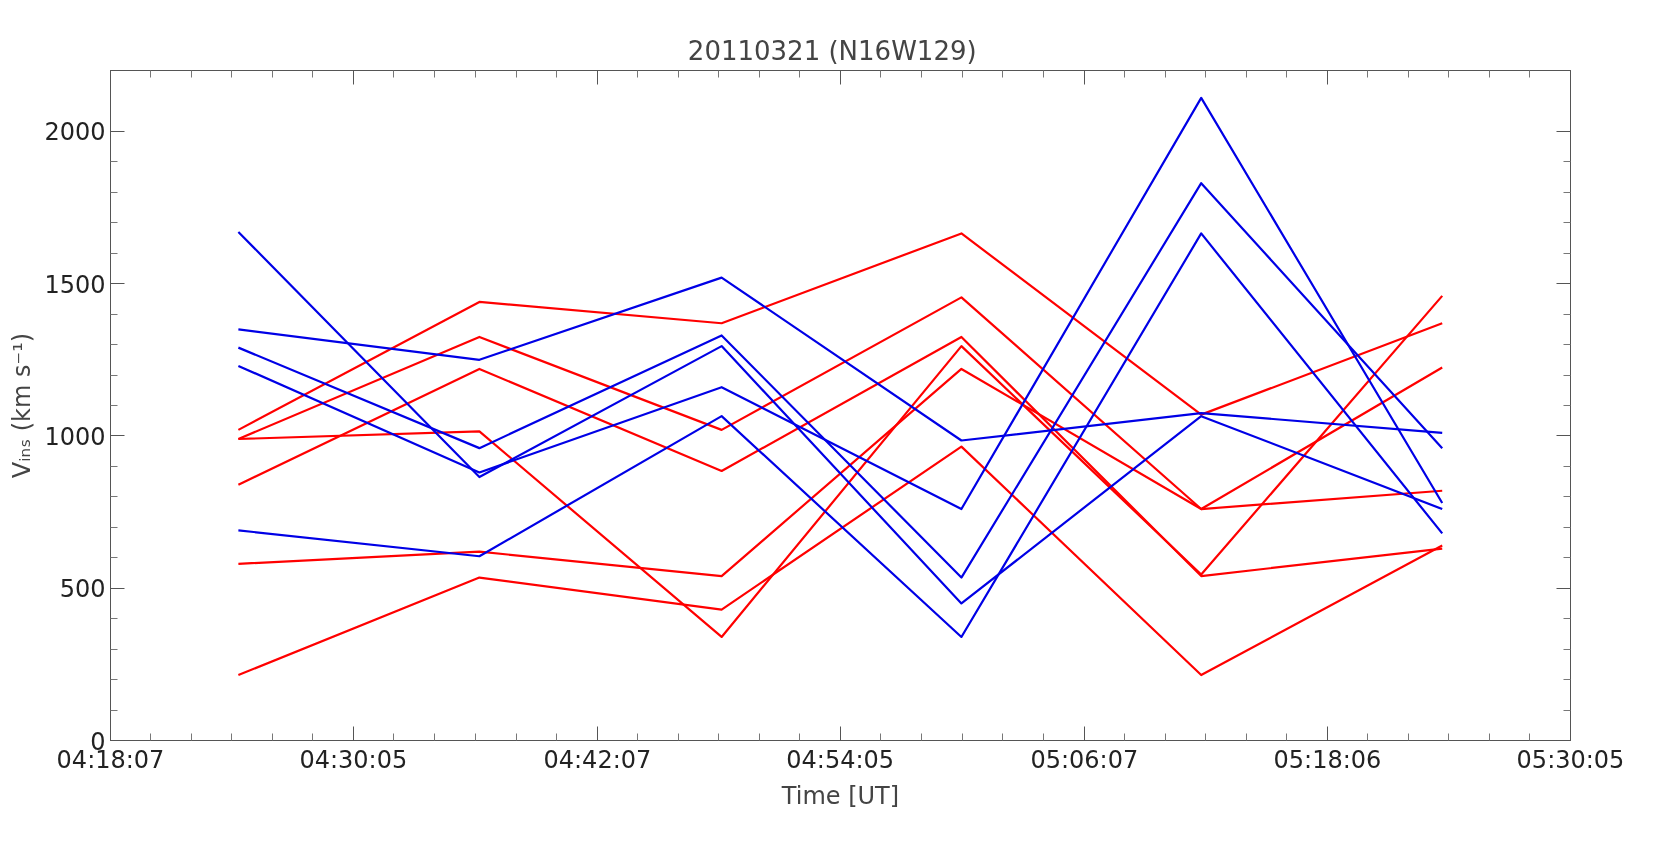  What do you see at coordinates (832, 50) in the screenshot?
I see `chart-title: 20110321 (N16W129)` at bounding box center [832, 50].